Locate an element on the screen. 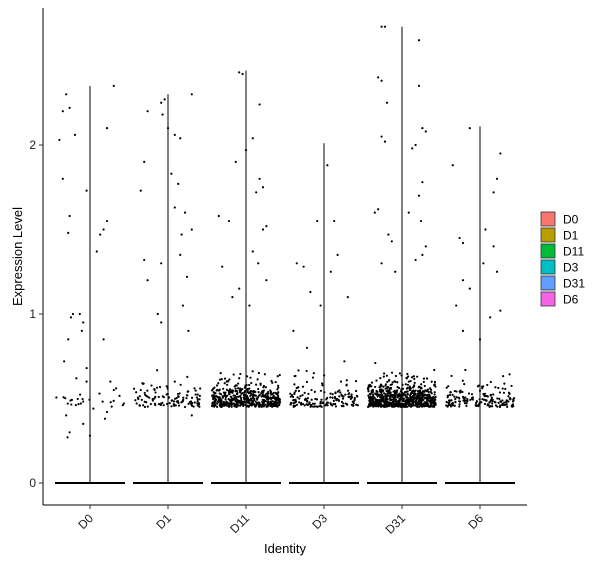 This screenshot has height=568, width=600. violin-group-d31 is located at coordinates (401, 254).